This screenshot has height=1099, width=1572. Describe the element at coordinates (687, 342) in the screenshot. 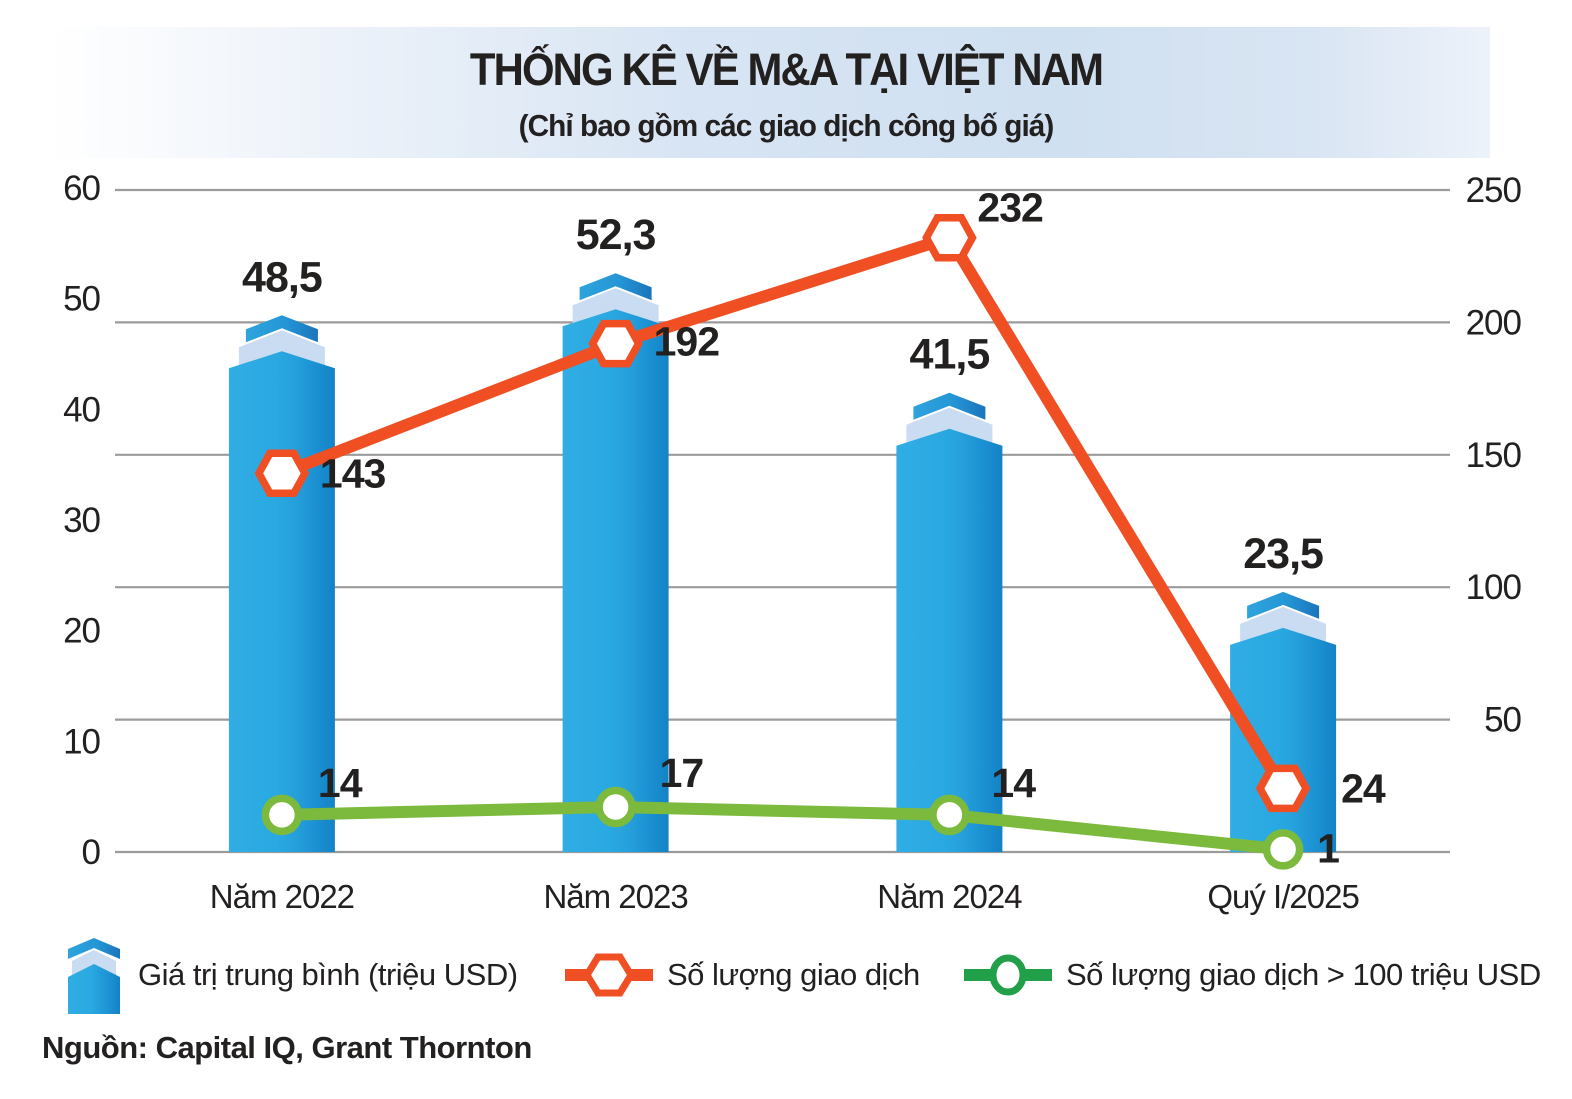

I see `line-value-label: 192` at that location.